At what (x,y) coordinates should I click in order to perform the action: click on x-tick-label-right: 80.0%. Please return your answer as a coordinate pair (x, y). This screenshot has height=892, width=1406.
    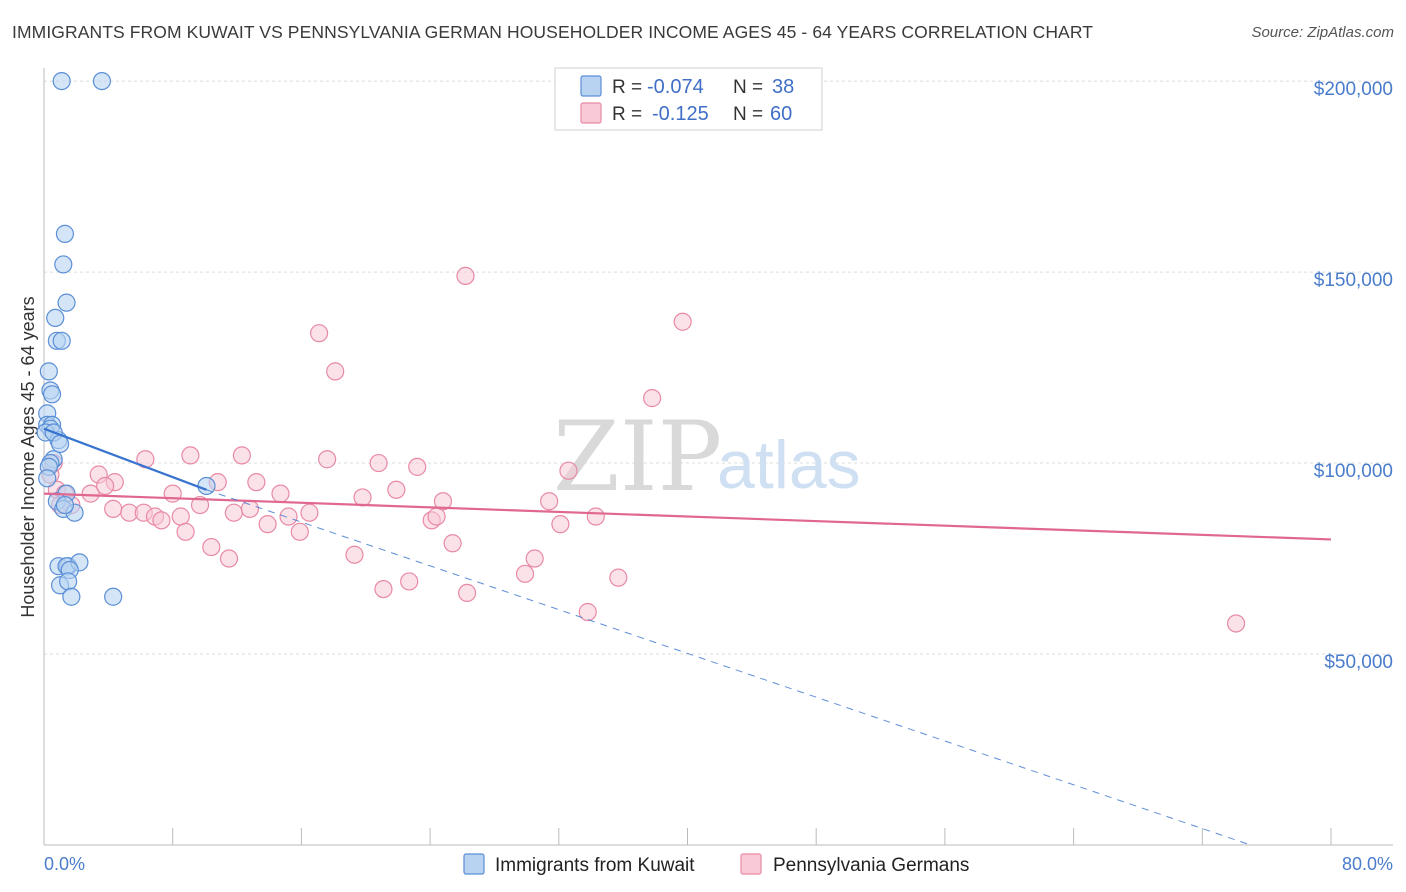
    Looking at the image, I should click on (1367, 864).